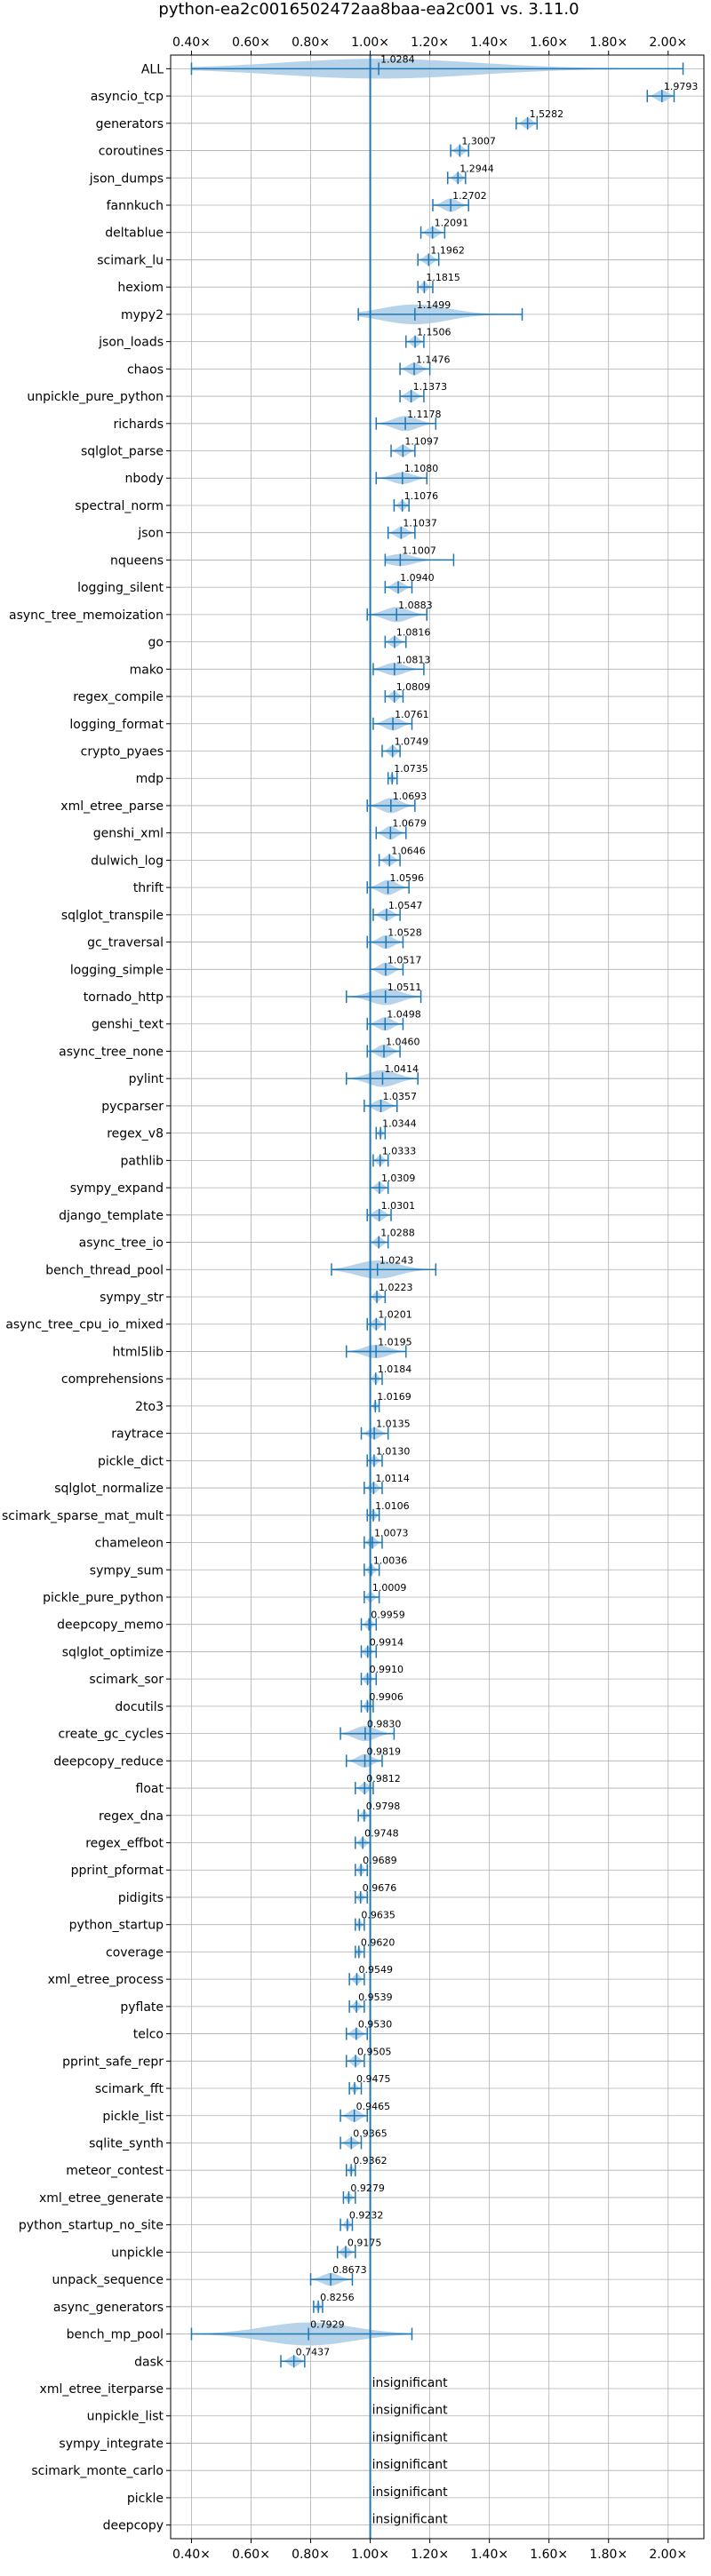  I want to click on value-label: 1.1373, so click(430, 387).